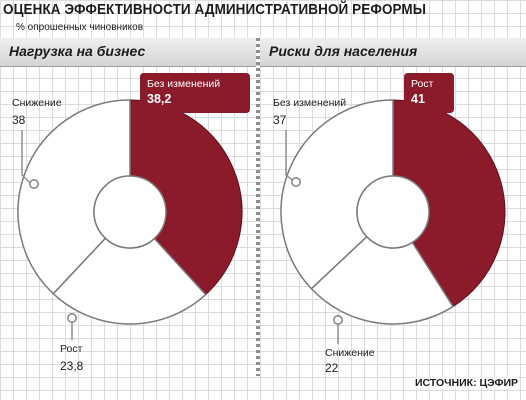 This screenshot has width=526, height=400. I want to click on panel-title-right: Риски для населения, so click(343, 51).